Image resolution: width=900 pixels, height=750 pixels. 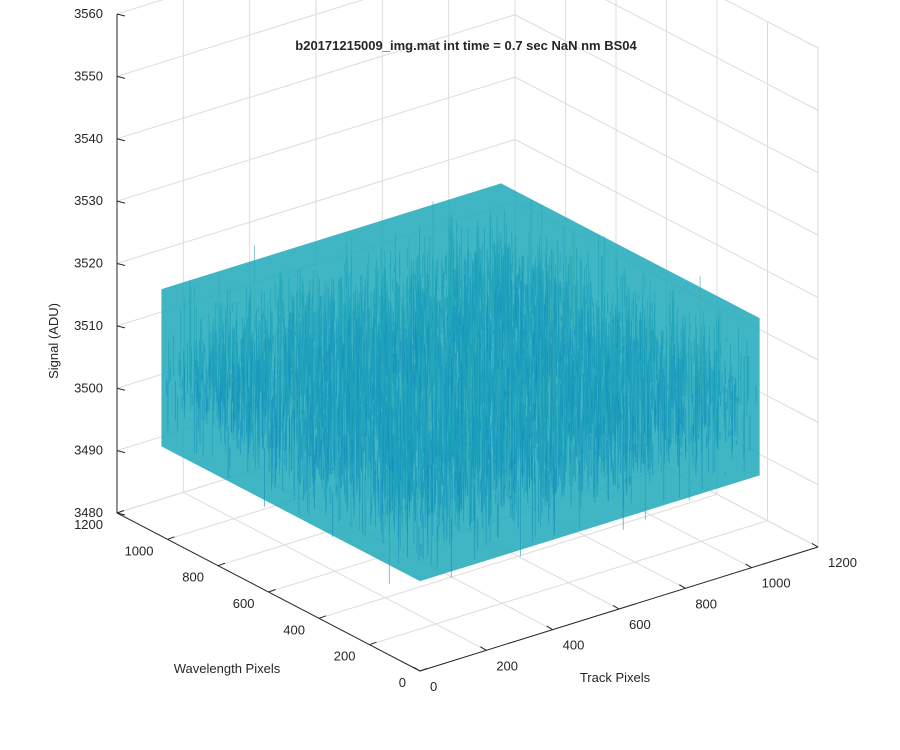 What do you see at coordinates (776, 583) in the screenshot?
I see `x-tick-label: 1000` at bounding box center [776, 583].